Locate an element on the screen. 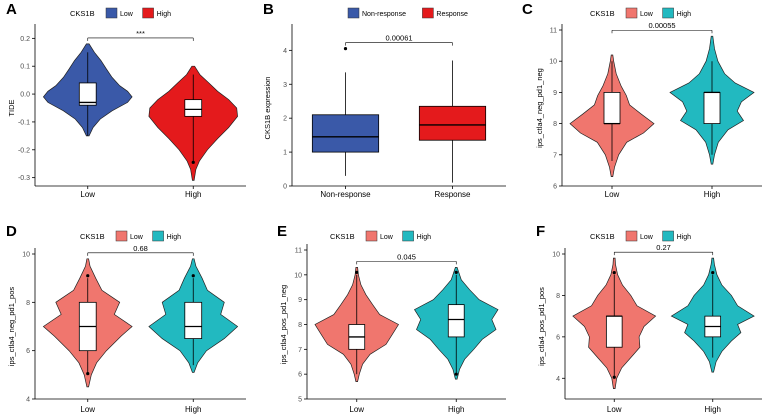 This screenshot has height=415, width=767. y-tick-label: -0.3 is located at coordinates (24, 178).